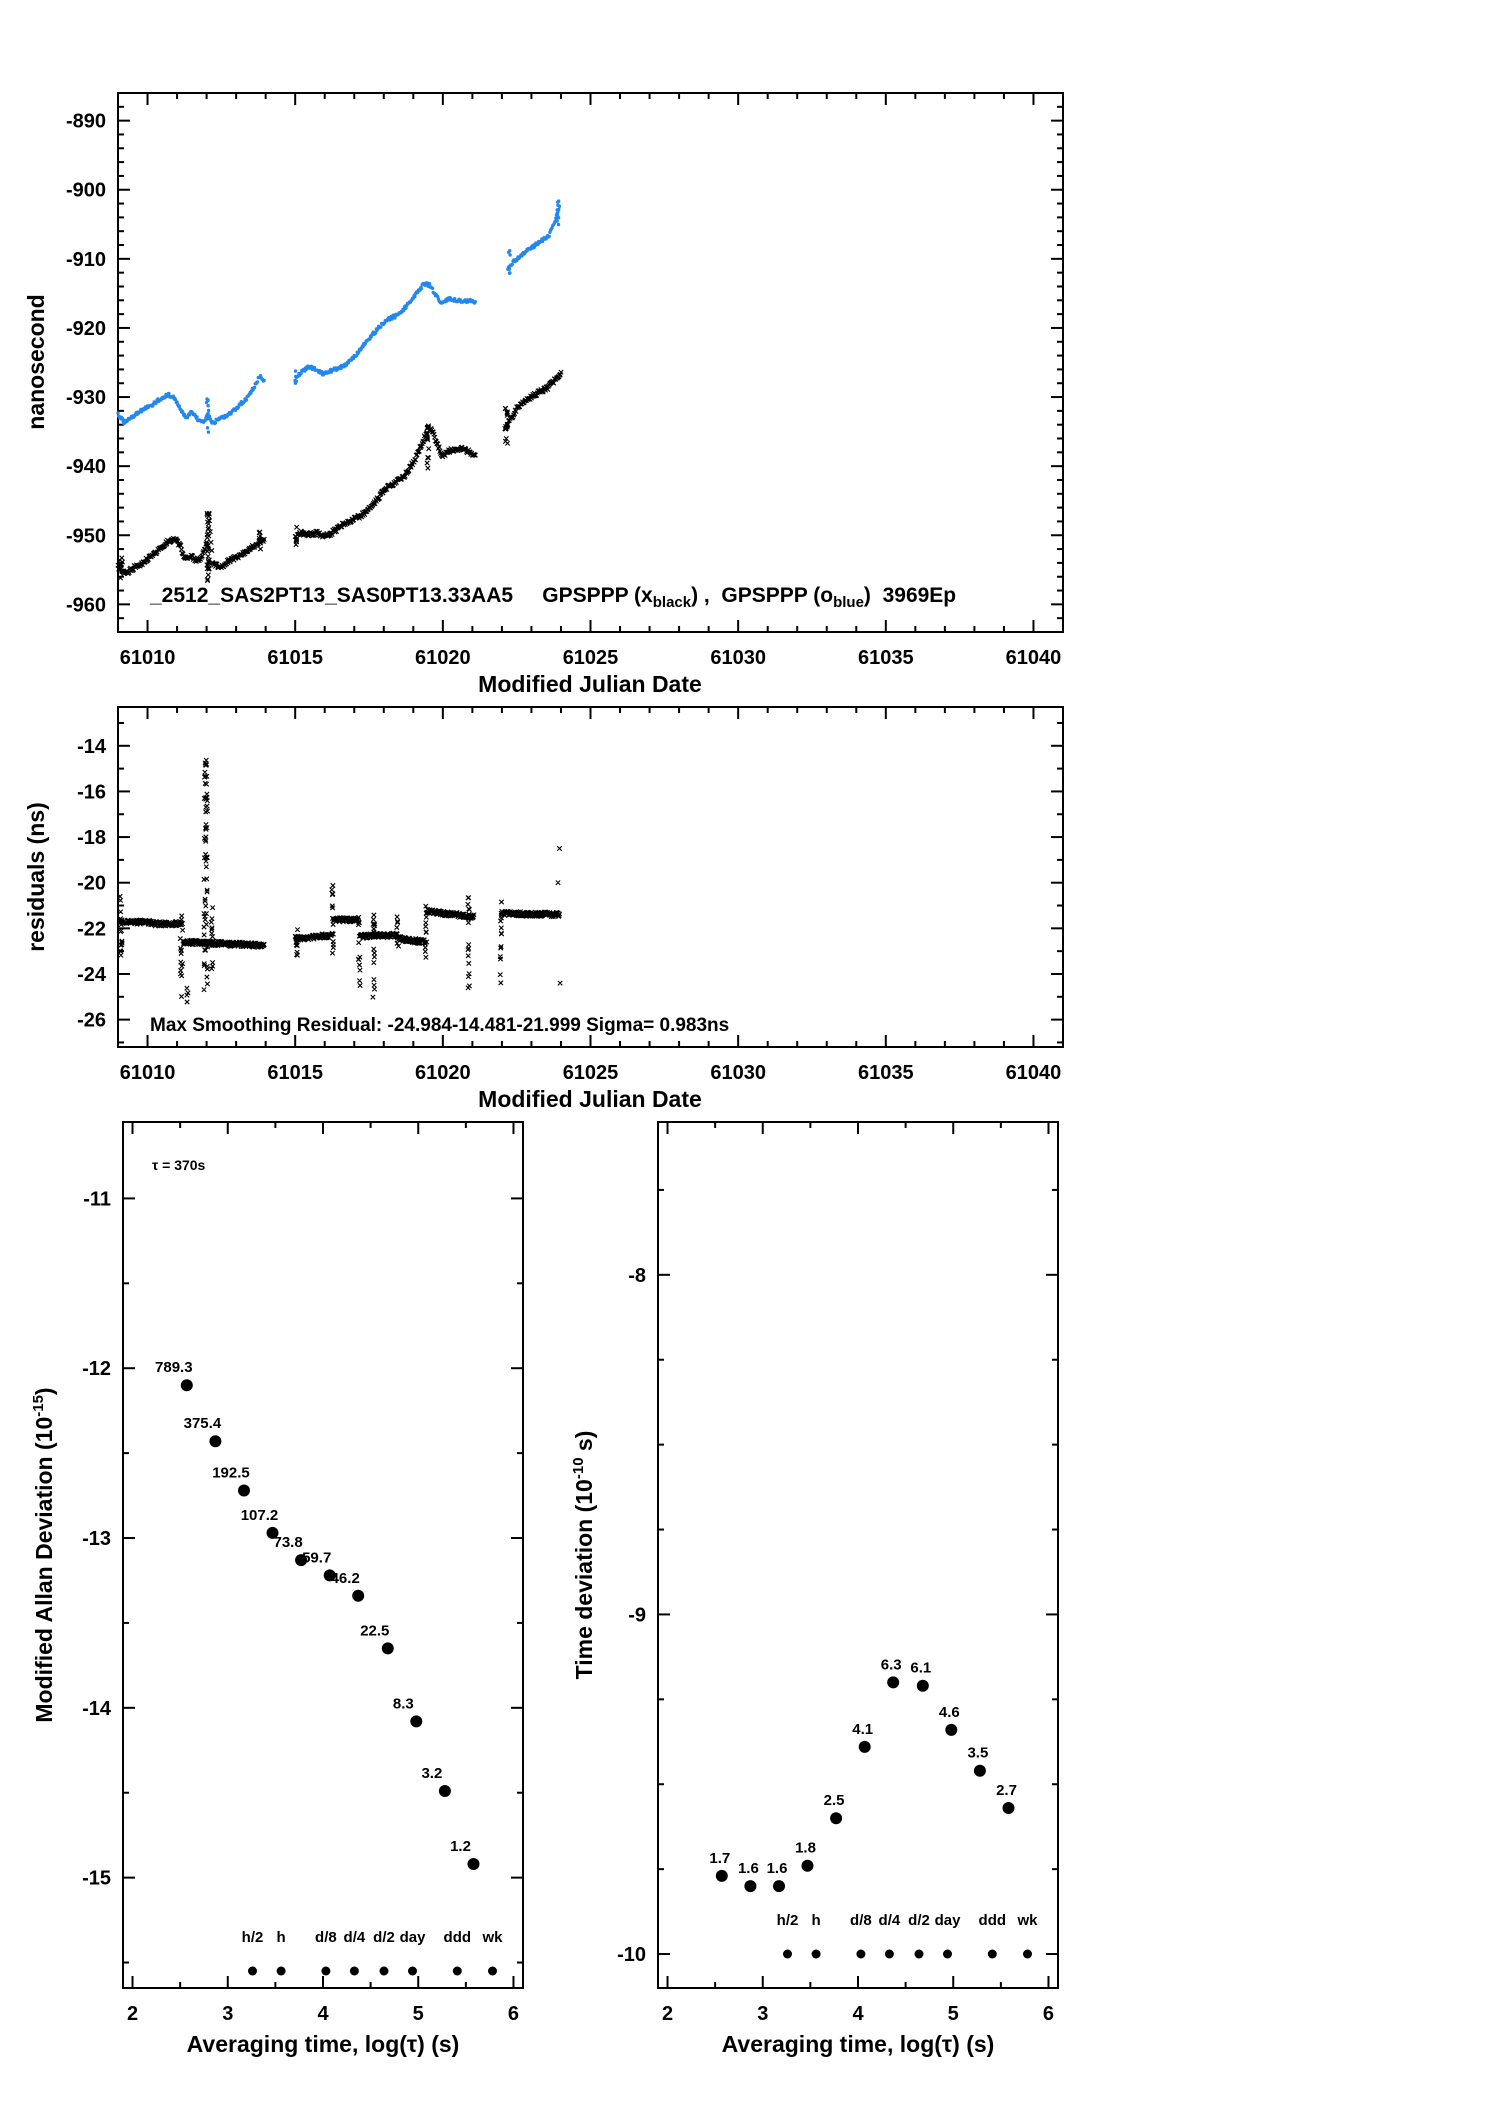 The image size is (1488, 2105). I want to click on svg-text: -940, so click(86, 467).